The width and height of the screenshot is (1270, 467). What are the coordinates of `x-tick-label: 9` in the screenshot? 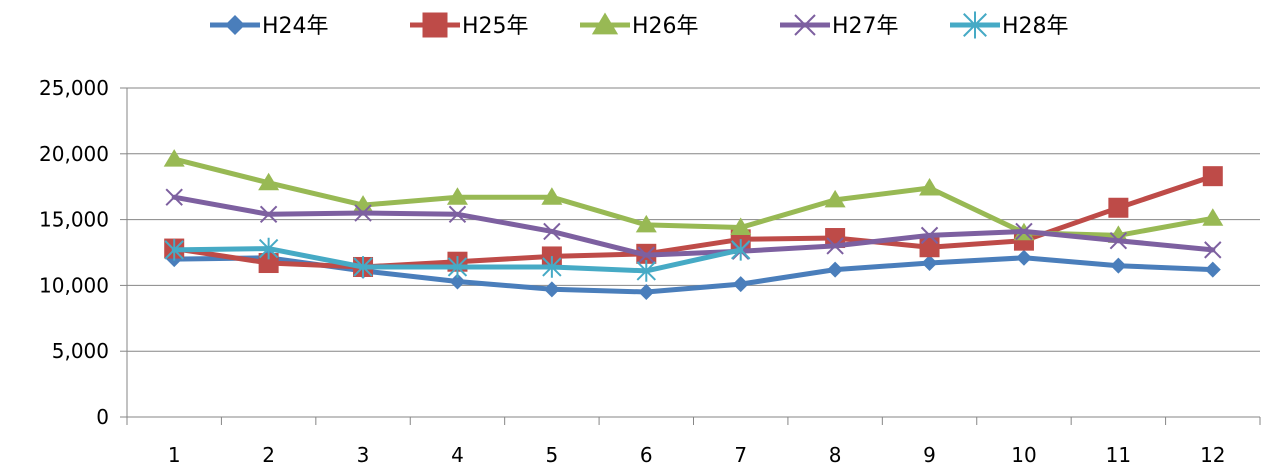 It's located at (929, 455).